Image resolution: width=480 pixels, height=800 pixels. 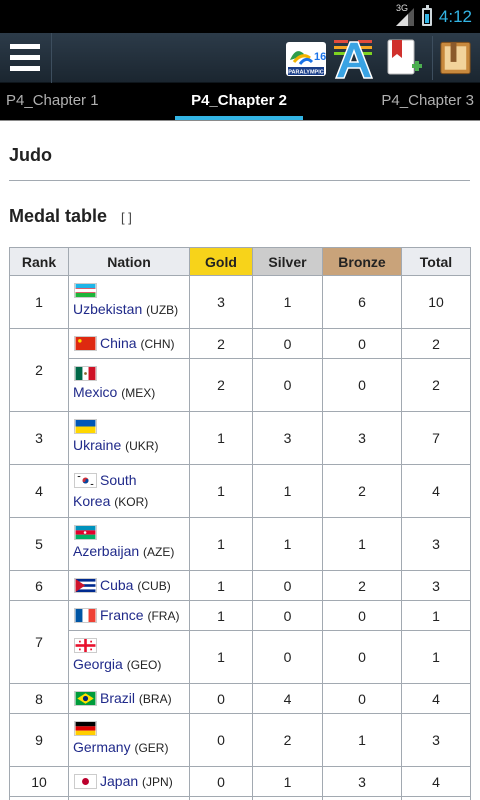 What do you see at coordinates (25, 68) in the screenshot?
I see `menu-icon-bar` at bounding box center [25, 68].